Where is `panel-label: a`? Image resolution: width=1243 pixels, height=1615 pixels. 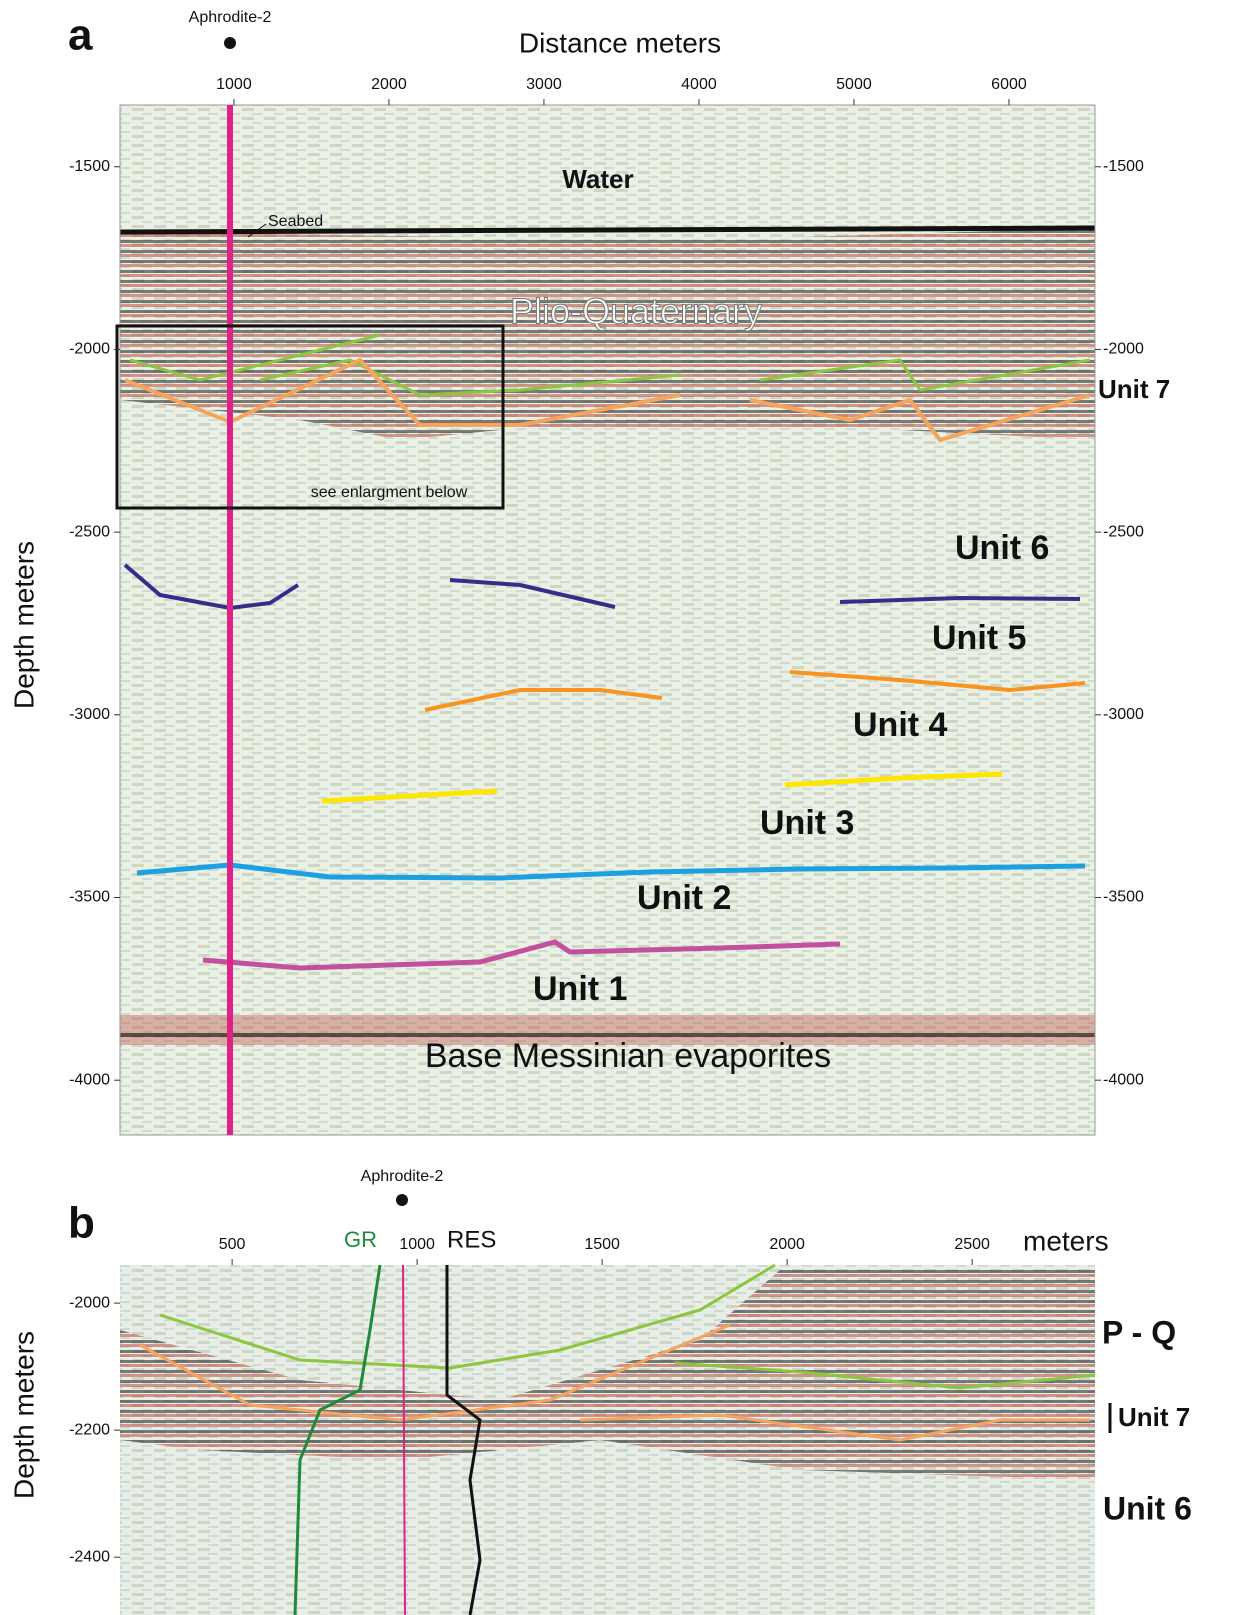
panel-label: a is located at coordinates (80, 35).